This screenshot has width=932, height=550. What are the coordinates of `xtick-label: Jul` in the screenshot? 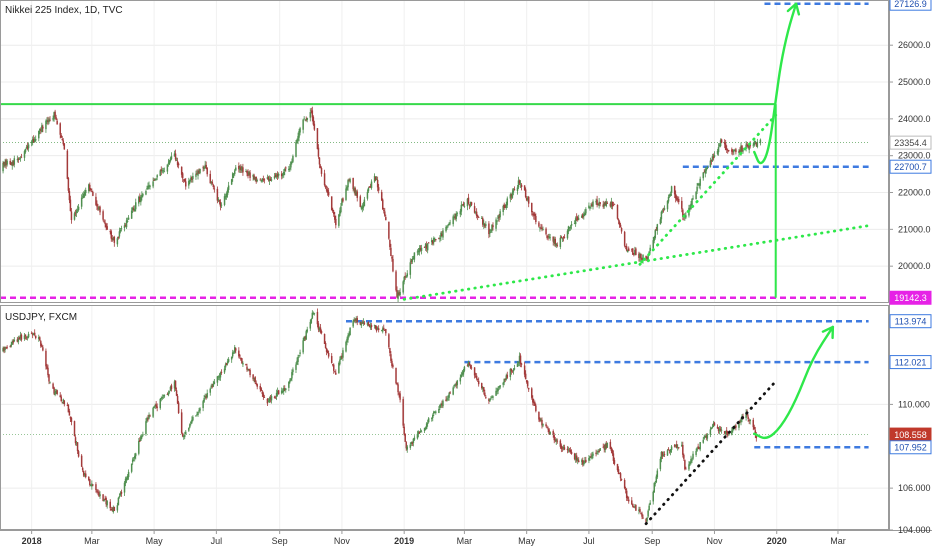 It's located at (217, 541).